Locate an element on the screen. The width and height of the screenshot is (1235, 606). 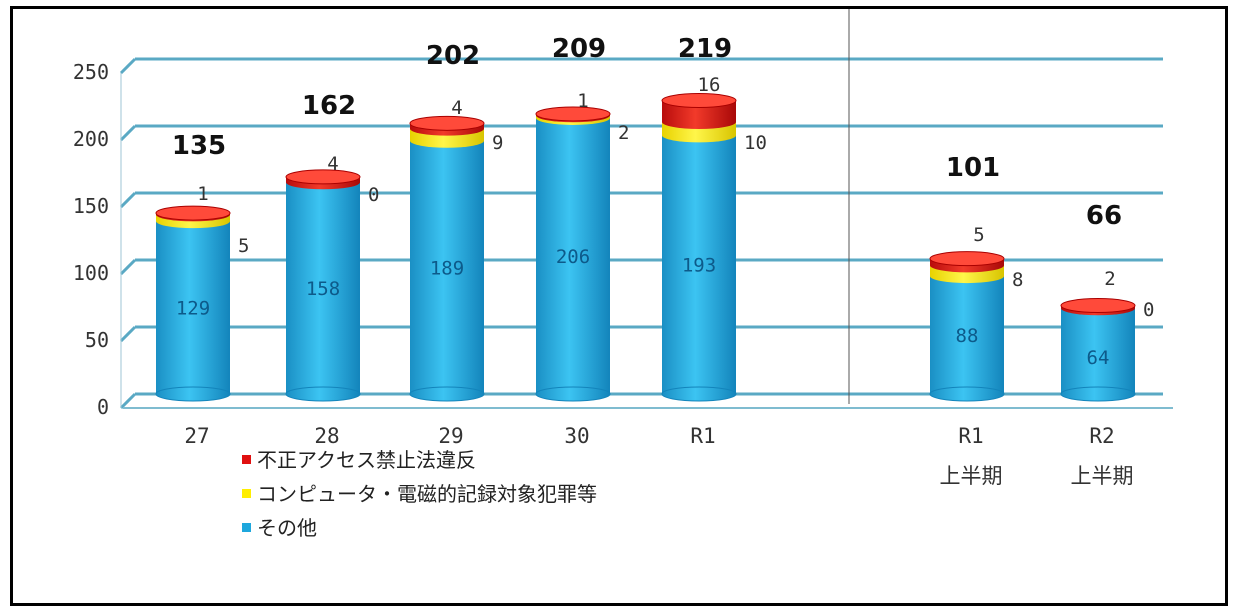
data-label-computer-crime: 9 is located at coordinates (497, 143).